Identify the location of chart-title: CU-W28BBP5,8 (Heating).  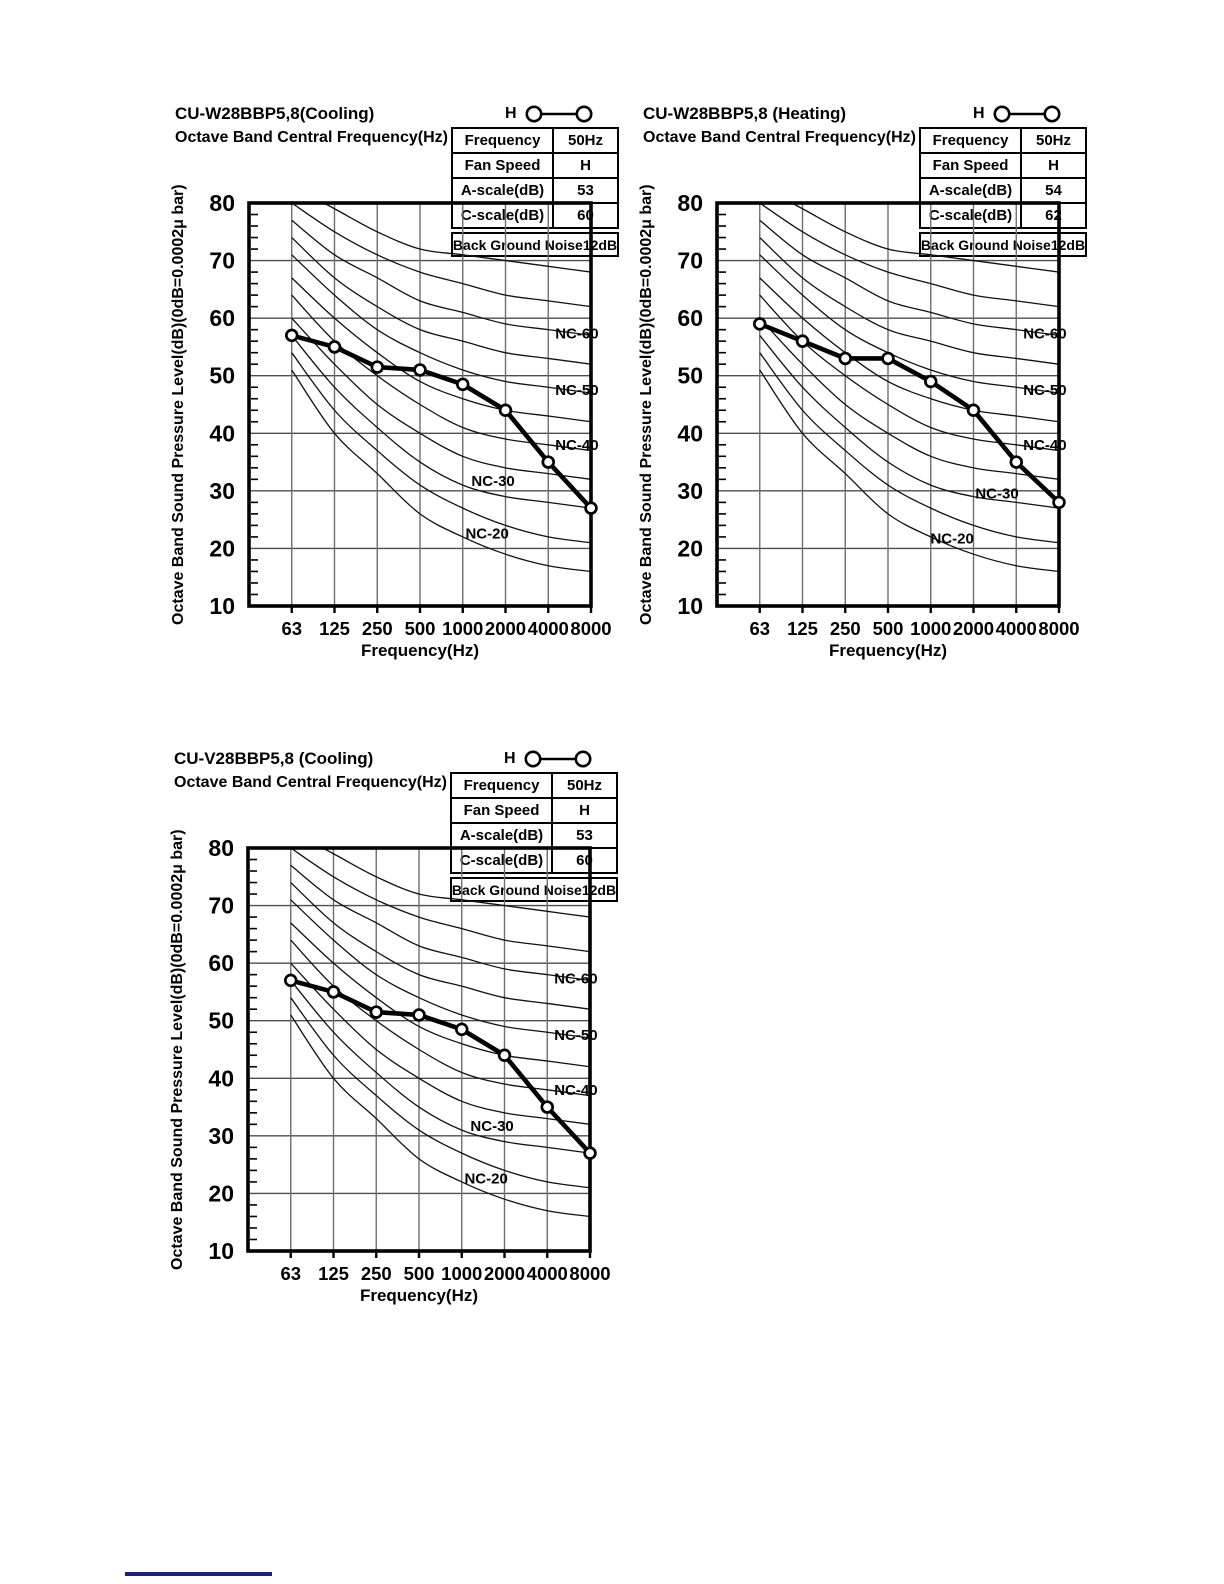
(745, 113).